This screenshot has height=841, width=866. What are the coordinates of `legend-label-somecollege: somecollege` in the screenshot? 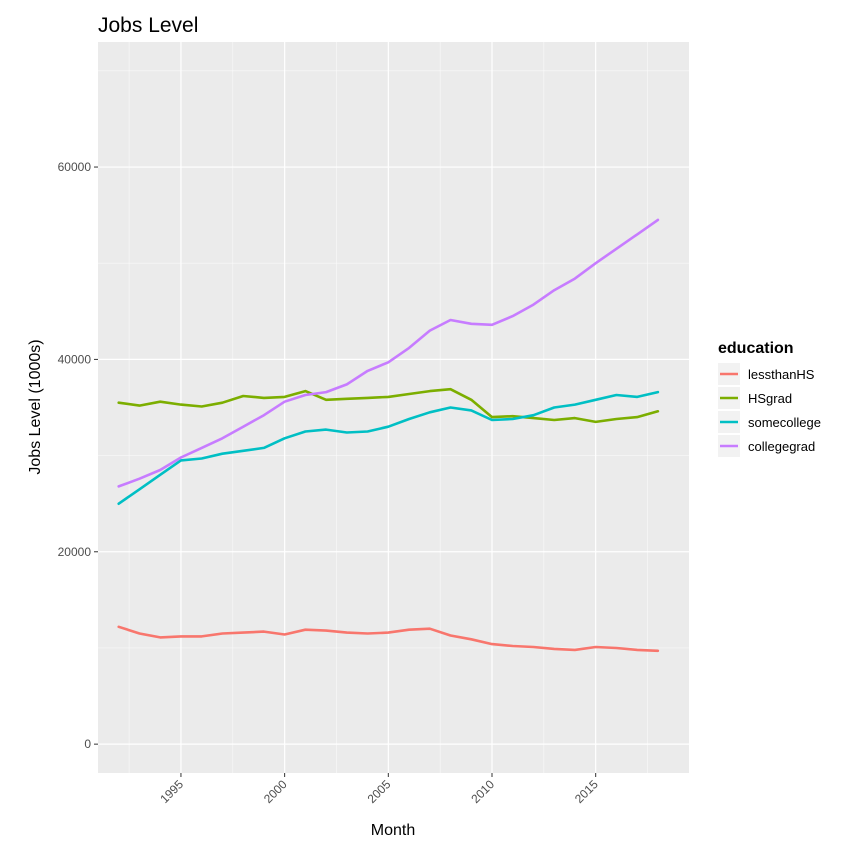 It's located at (784, 422).